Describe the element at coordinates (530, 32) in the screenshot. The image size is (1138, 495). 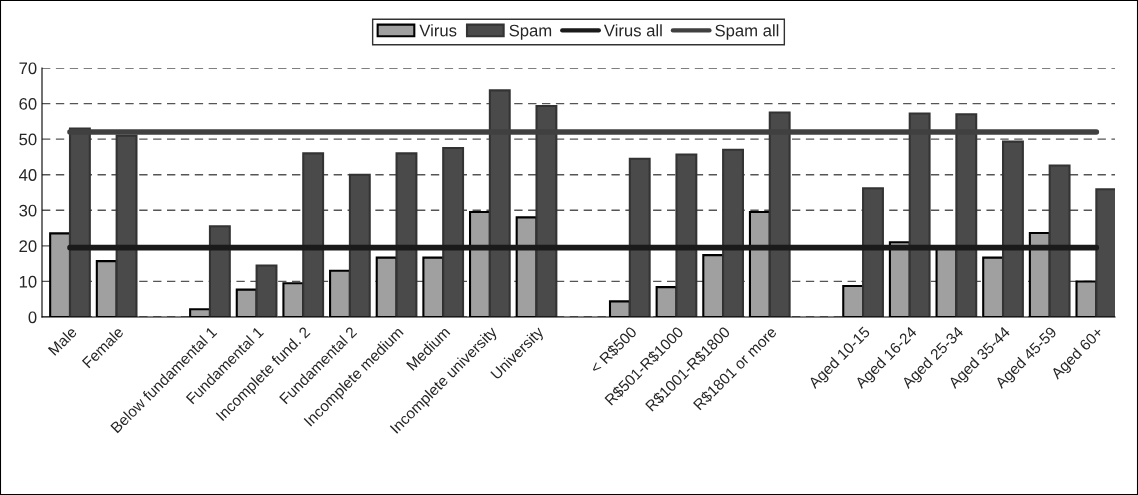
I see `legend-label: Spam` at that location.